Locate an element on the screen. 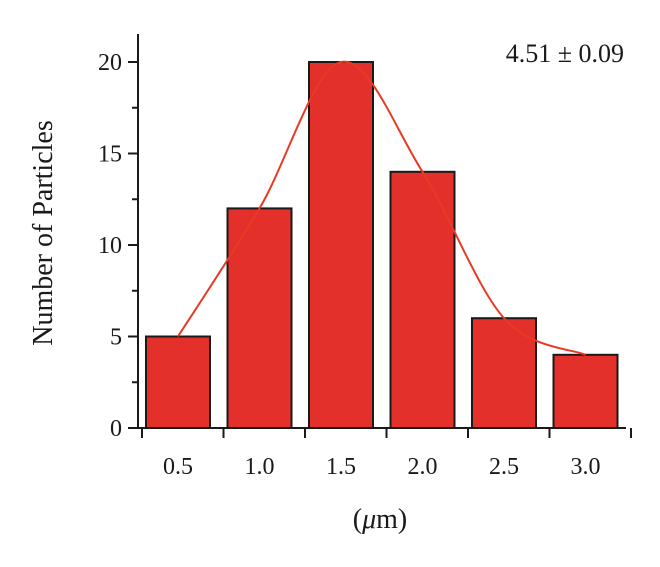 The image size is (660, 567). y-axis-title: Number of Particles is located at coordinates (43, 233).